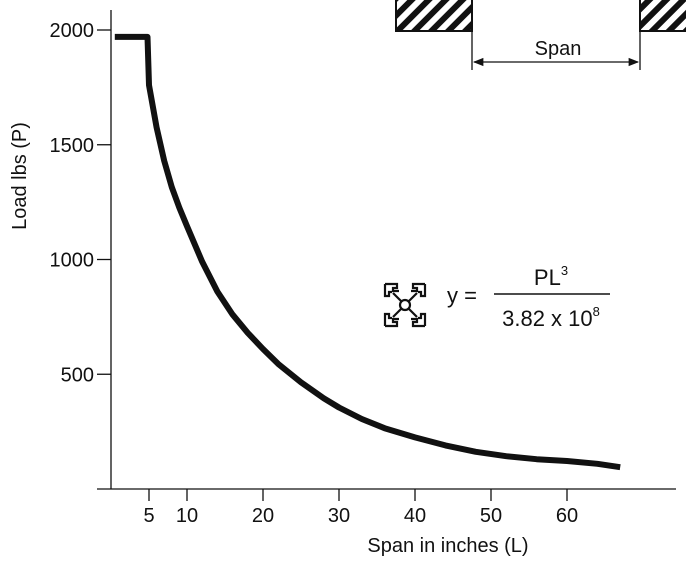 Image resolution: width=686 pixels, height=565 pixels. I want to click on y-tick-label: 1000, so click(72, 261).